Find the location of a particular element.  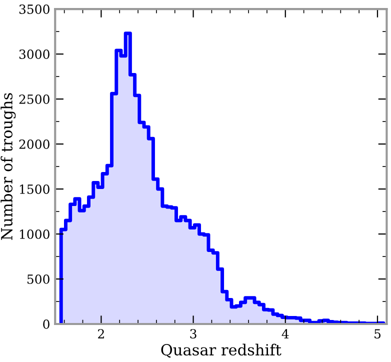

y-tick-label: 2500 is located at coordinates (34, 99).